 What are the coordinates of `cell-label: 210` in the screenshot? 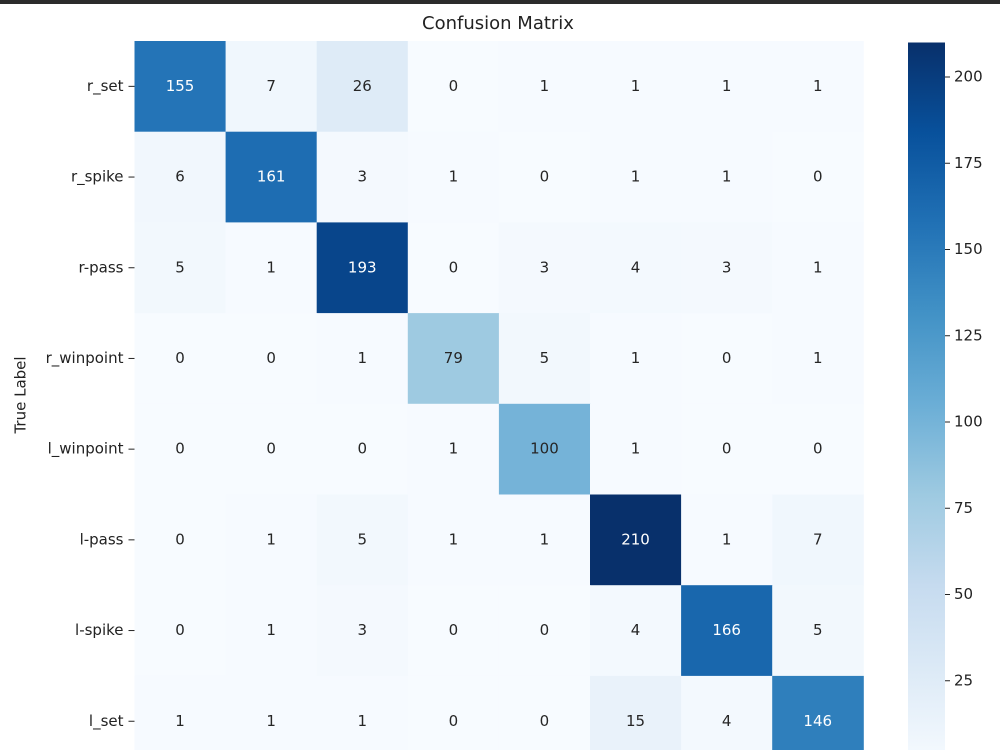 It's located at (635, 539).